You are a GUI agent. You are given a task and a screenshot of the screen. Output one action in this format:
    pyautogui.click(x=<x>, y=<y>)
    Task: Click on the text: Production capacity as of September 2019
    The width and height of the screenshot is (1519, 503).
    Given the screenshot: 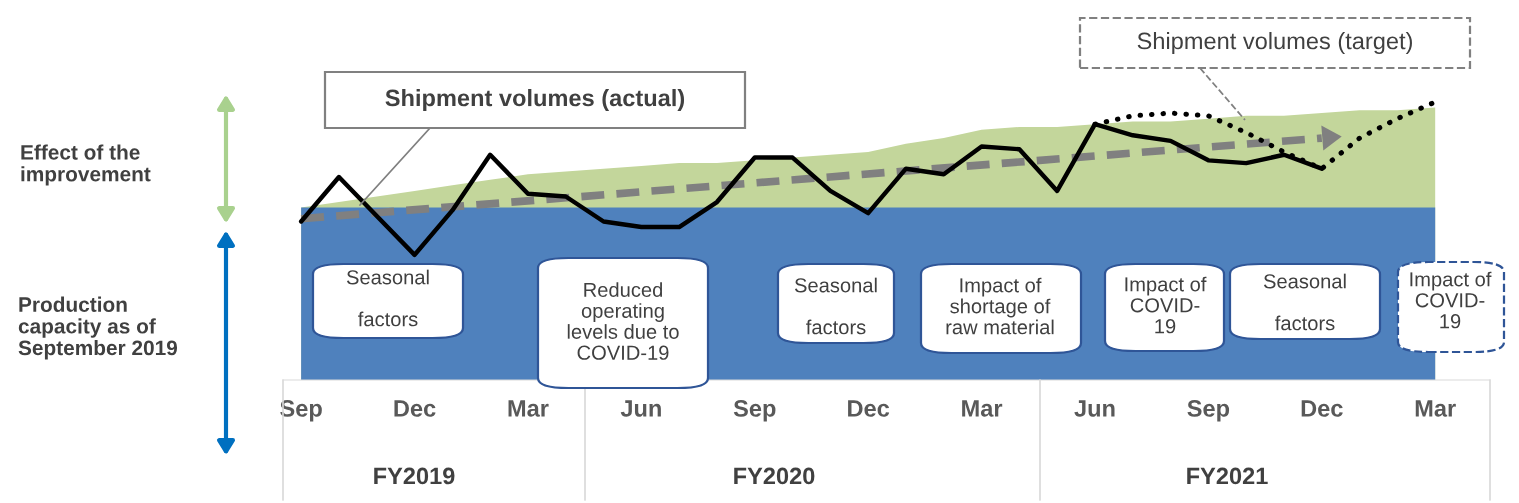 What is the action you would take?
    pyautogui.click(x=98, y=328)
    